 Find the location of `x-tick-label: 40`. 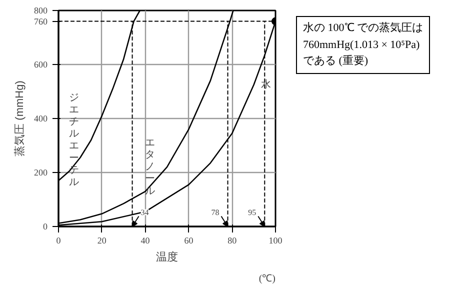

x-tick-label: 40 is located at coordinates (145, 241).